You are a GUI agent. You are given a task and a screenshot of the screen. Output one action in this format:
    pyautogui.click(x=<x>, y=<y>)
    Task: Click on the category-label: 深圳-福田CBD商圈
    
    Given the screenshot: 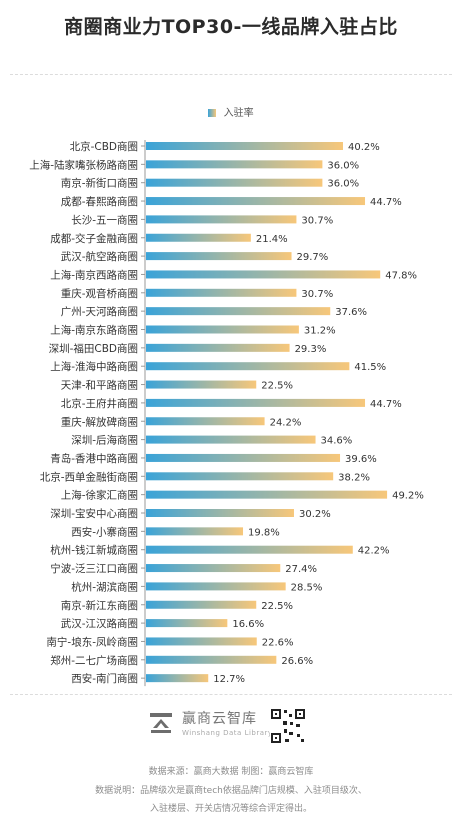 What is the action you would take?
    pyautogui.click(x=93, y=348)
    